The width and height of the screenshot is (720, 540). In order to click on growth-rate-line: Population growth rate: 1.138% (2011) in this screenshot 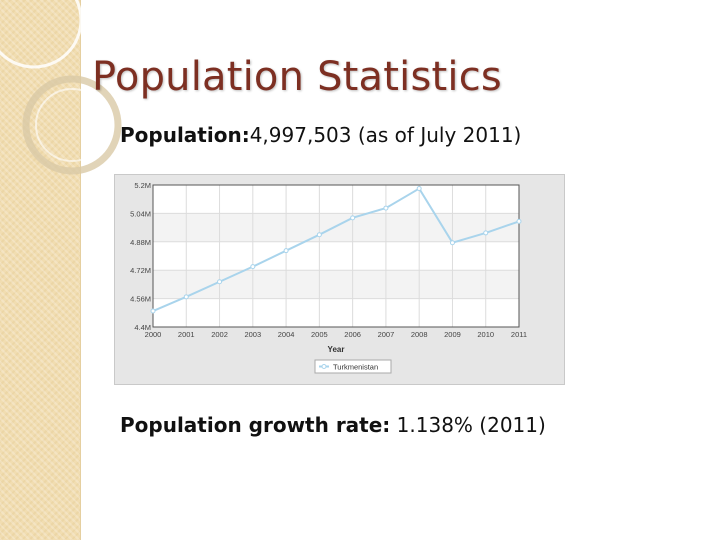, I will do `click(333, 425)`.